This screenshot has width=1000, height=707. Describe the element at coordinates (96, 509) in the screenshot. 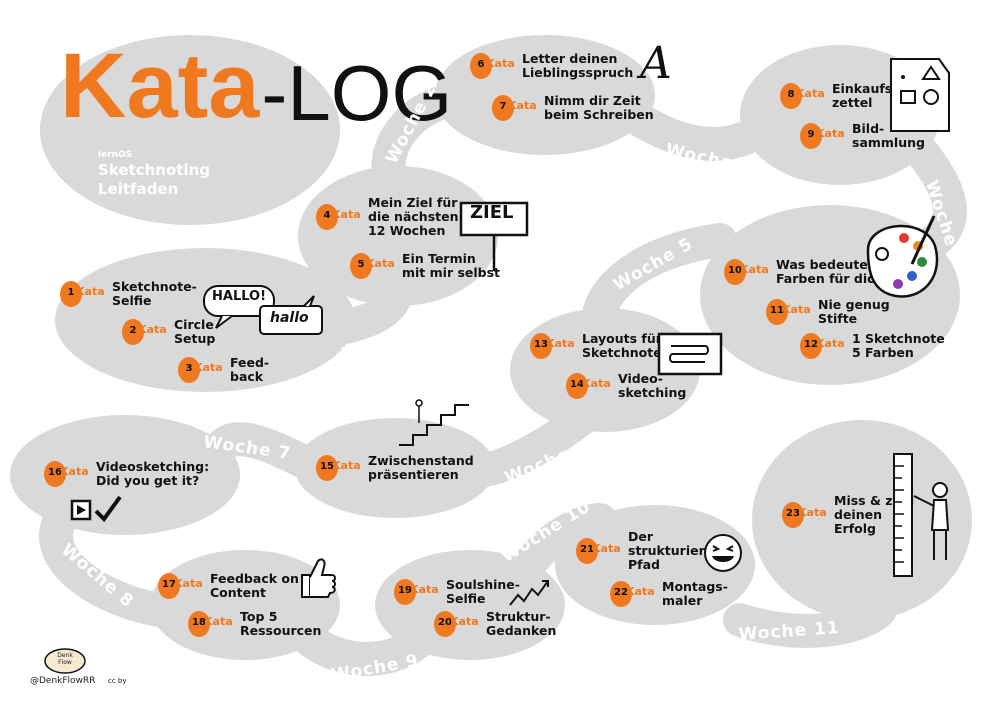

I see `play-check-icon` at that location.